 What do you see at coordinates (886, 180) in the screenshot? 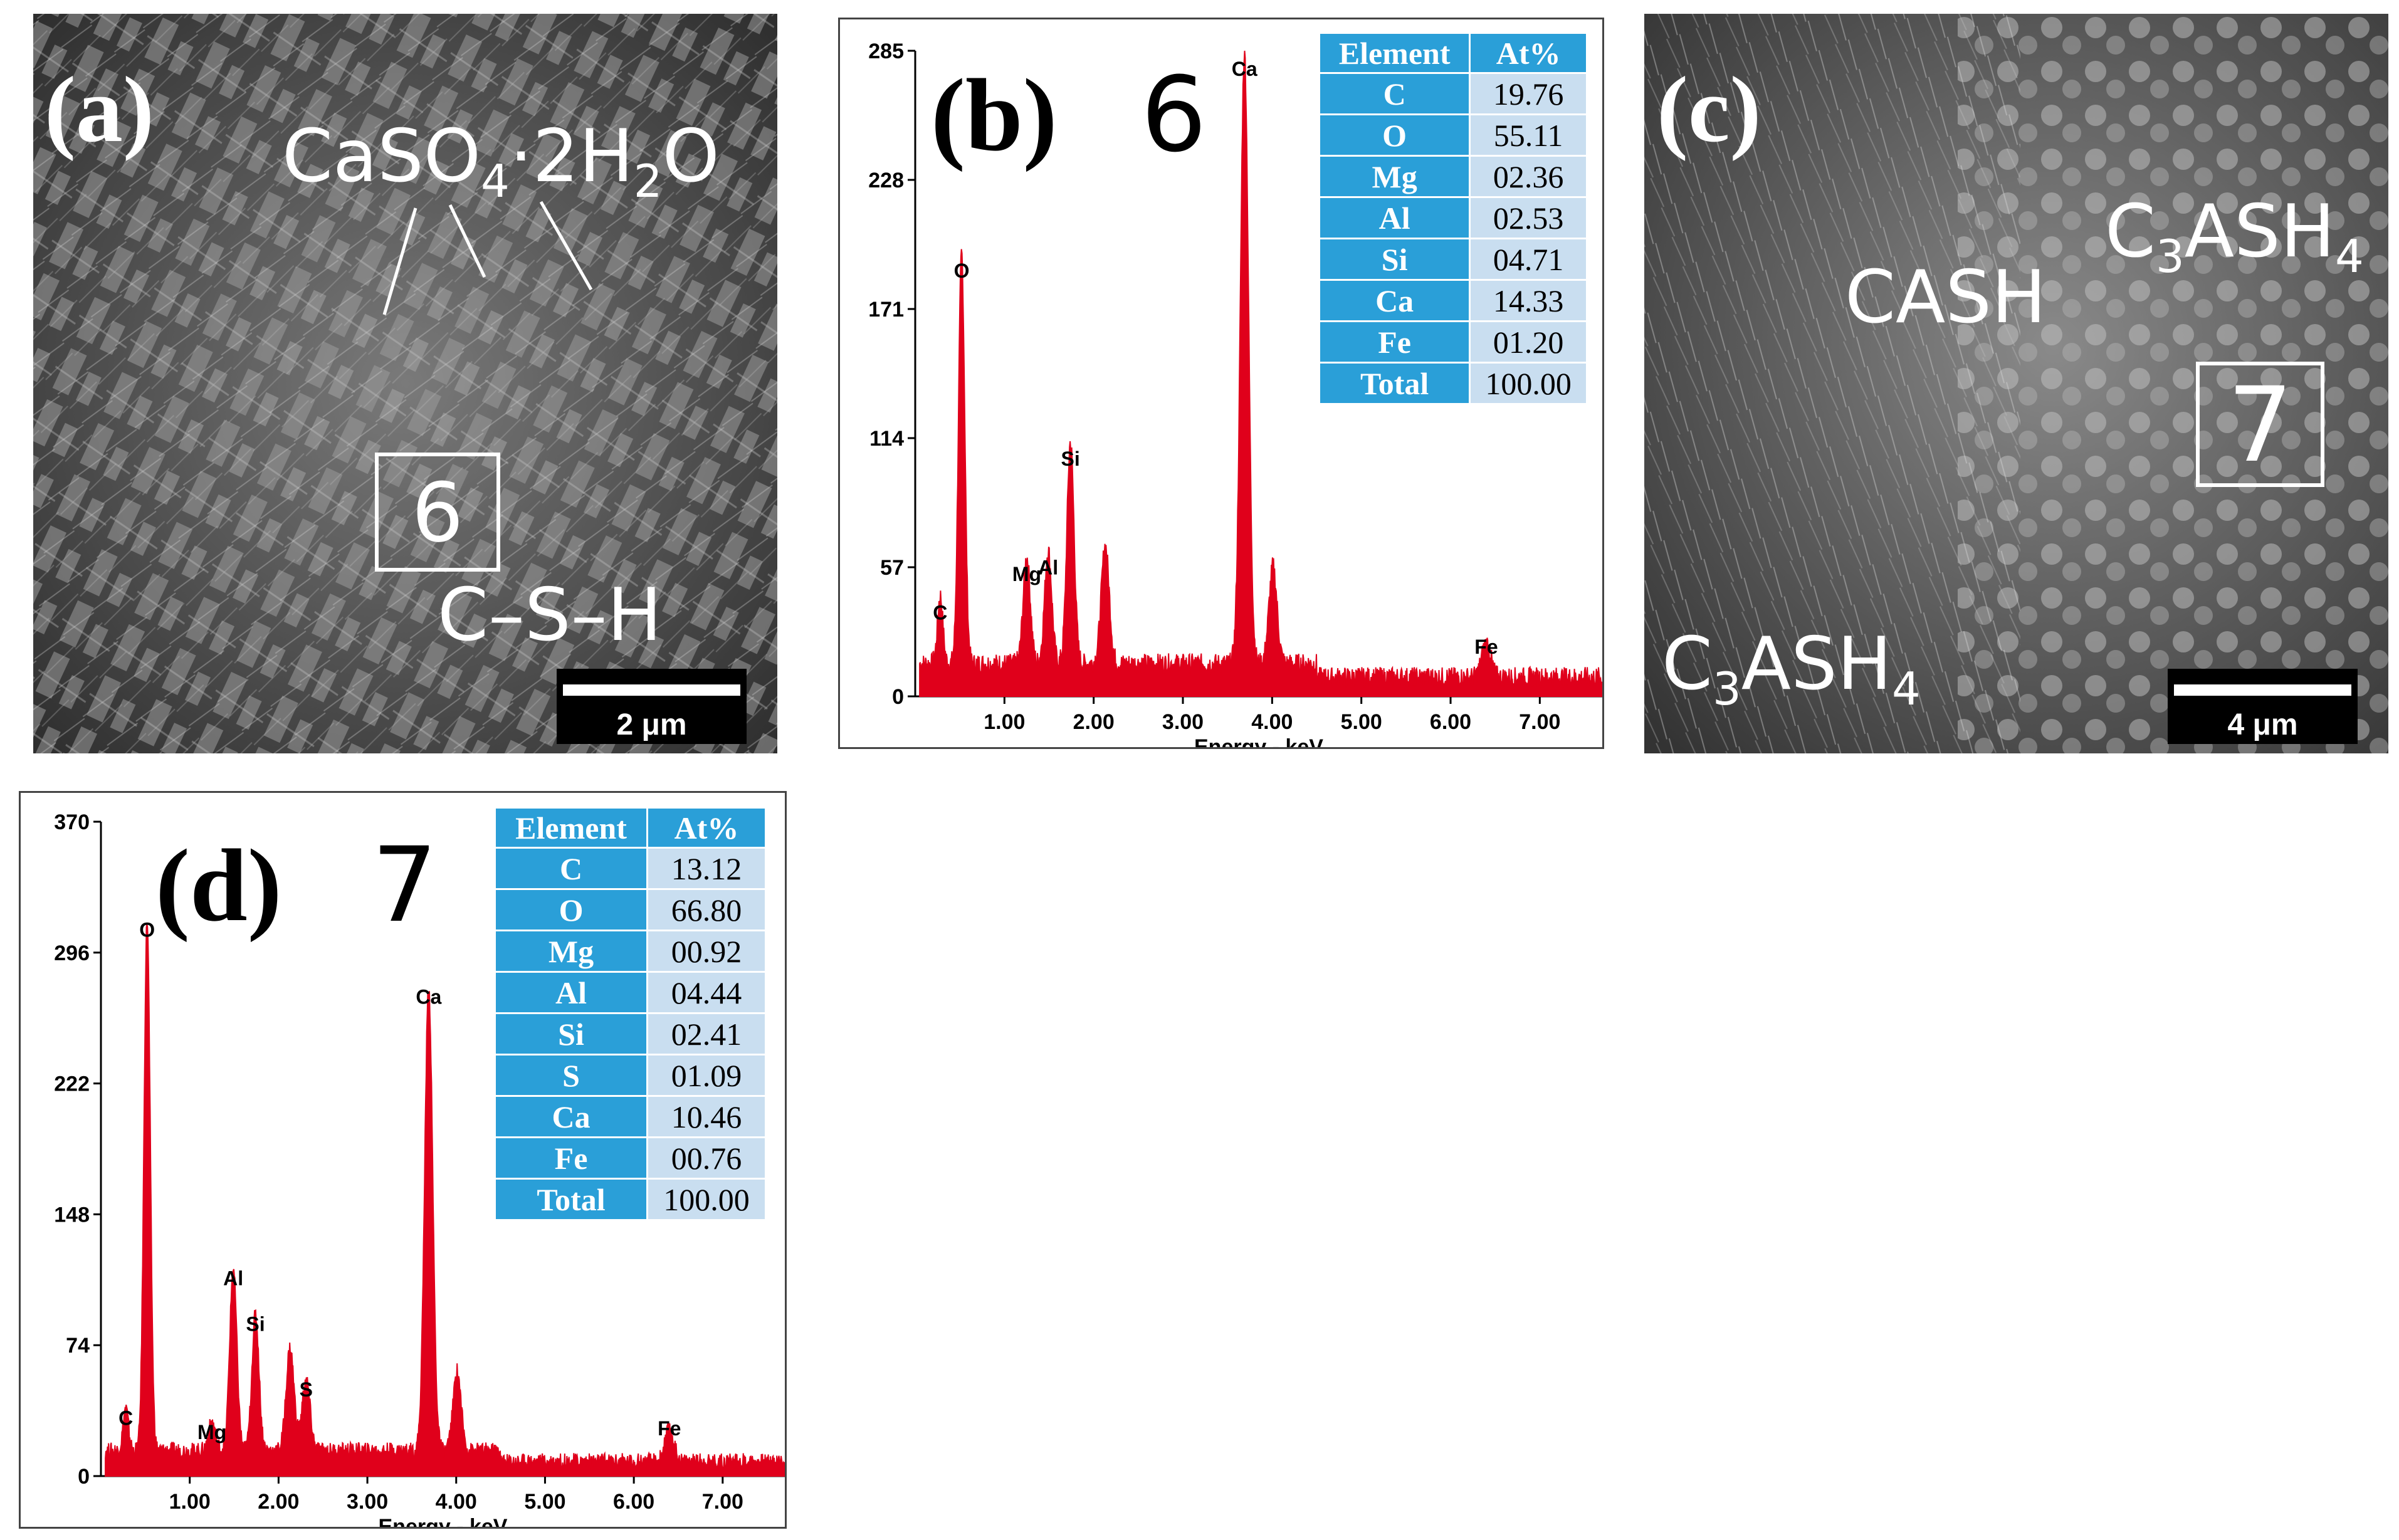
I see `y-tick-label: 228` at bounding box center [886, 180].